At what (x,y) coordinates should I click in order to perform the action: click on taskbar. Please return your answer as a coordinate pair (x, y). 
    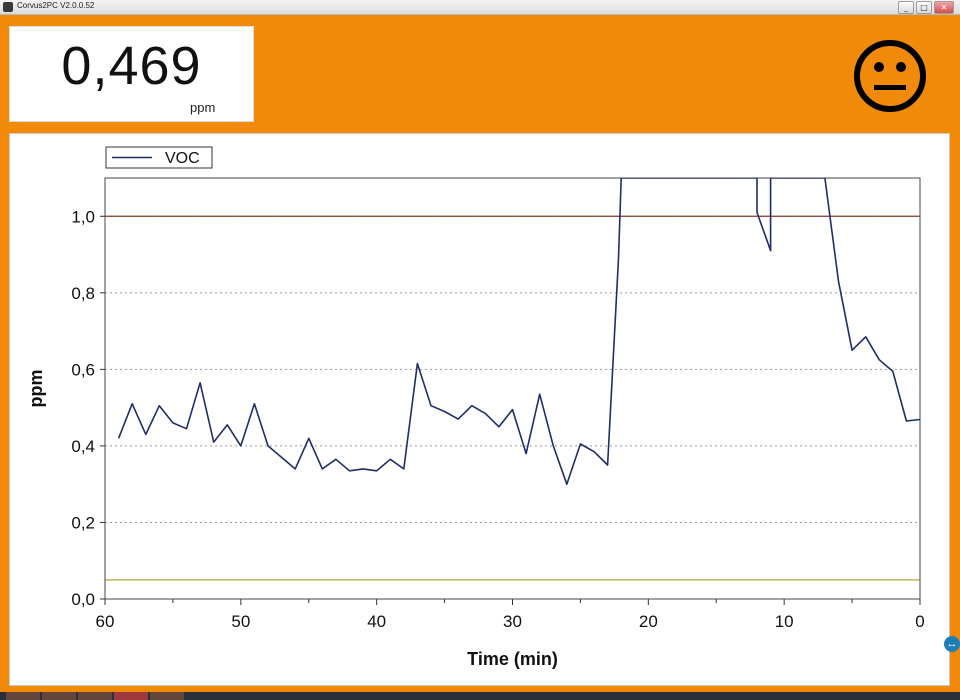
    Looking at the image, I should click on (480, 696).